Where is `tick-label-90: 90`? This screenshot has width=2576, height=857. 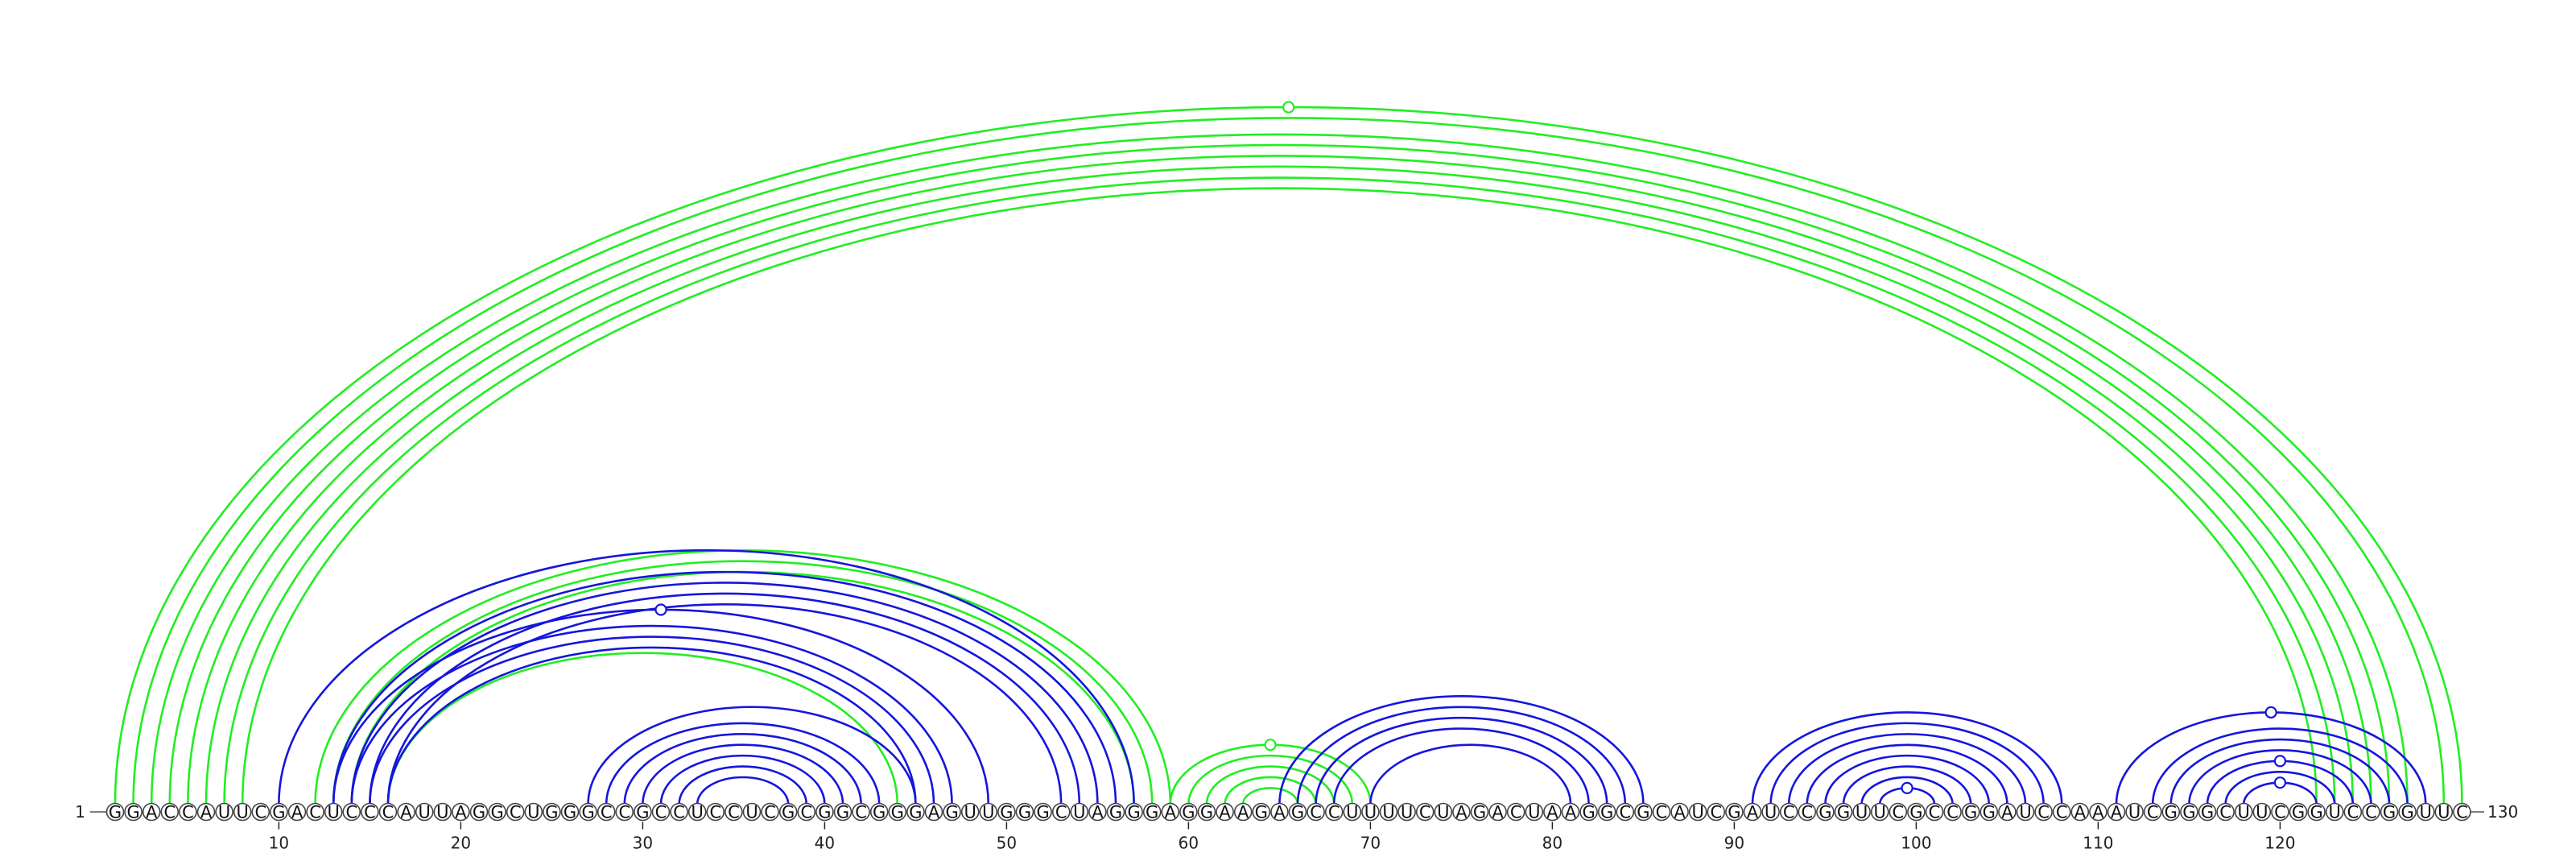
tick-label-90: 90 is located at coordinates (1734, 843).